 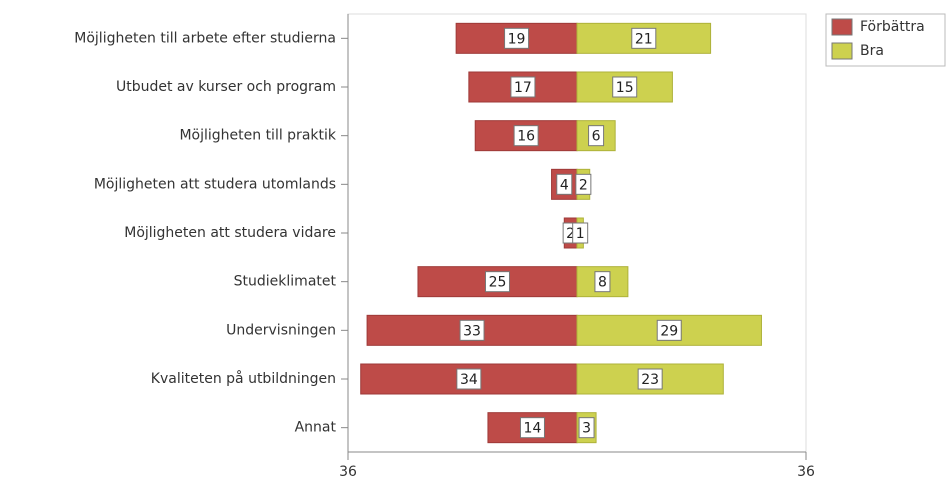 I want to click on legend-label: Bra, so click(x=872, y=51).